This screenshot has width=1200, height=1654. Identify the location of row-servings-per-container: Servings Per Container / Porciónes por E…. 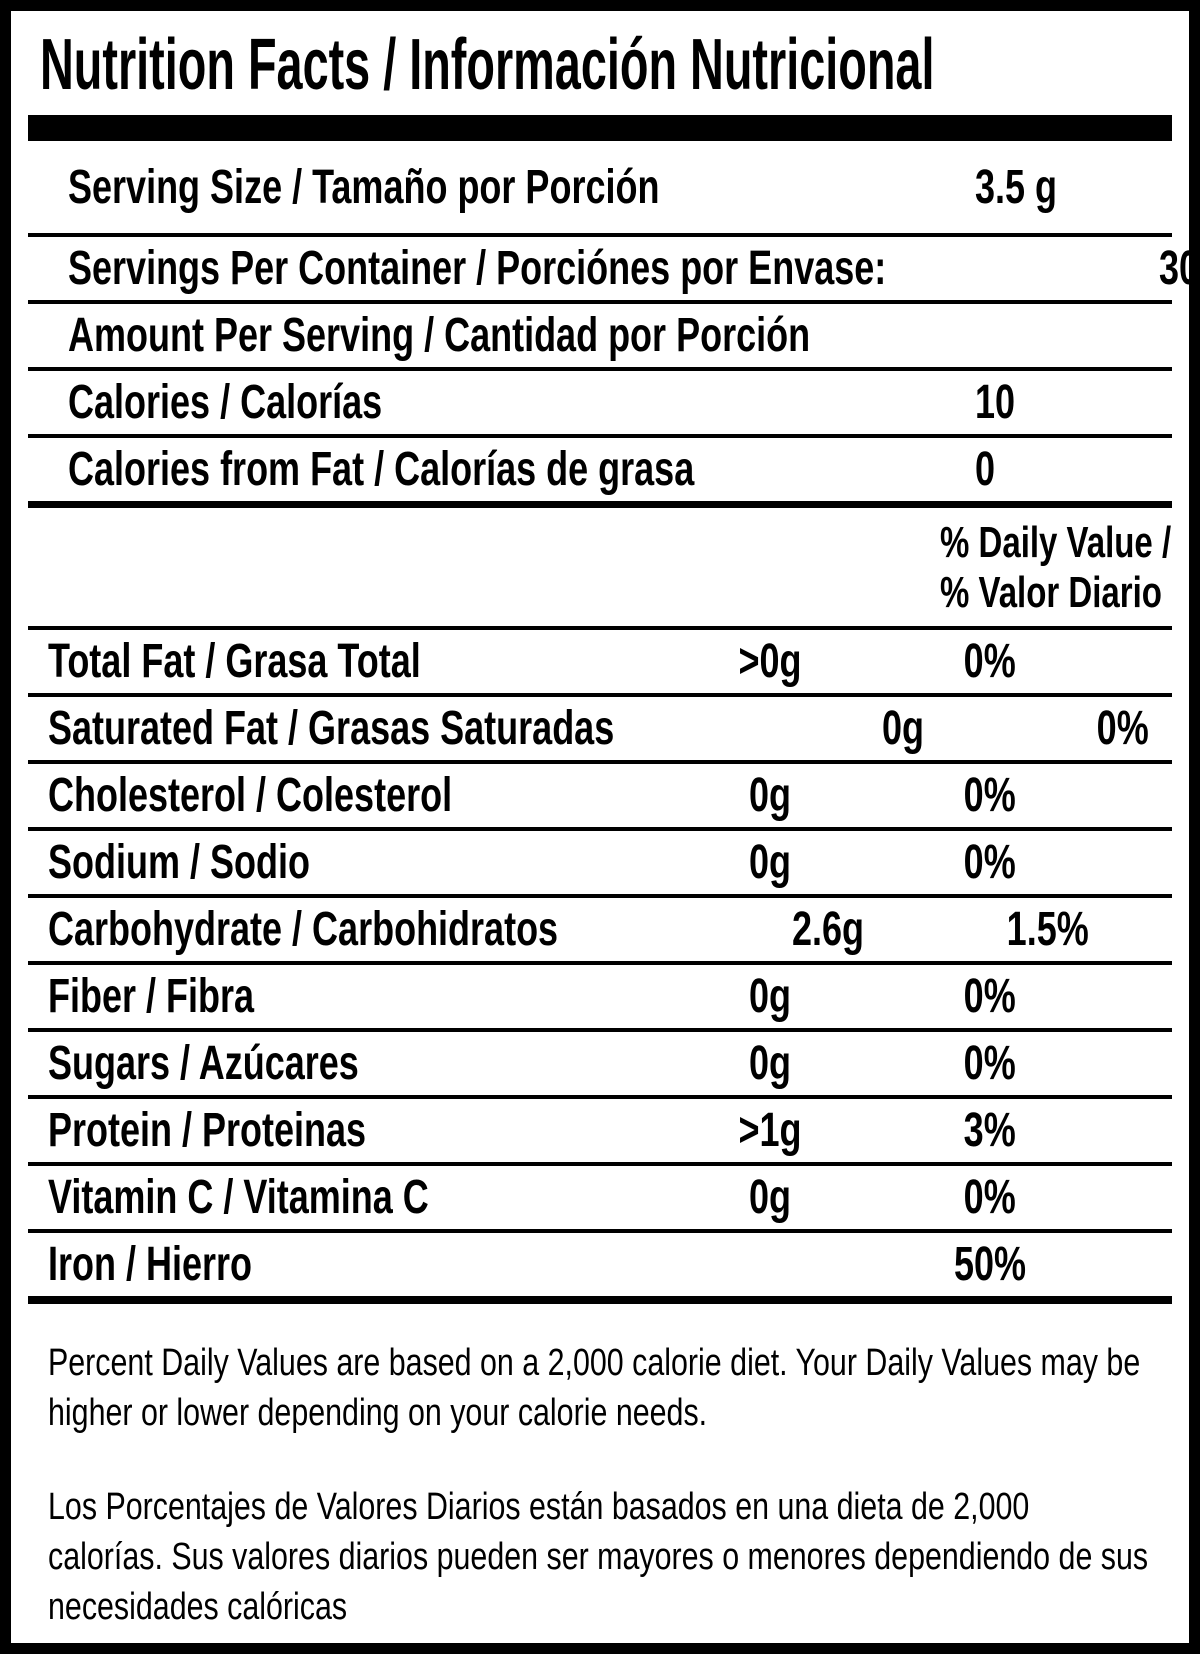
(608, 270).